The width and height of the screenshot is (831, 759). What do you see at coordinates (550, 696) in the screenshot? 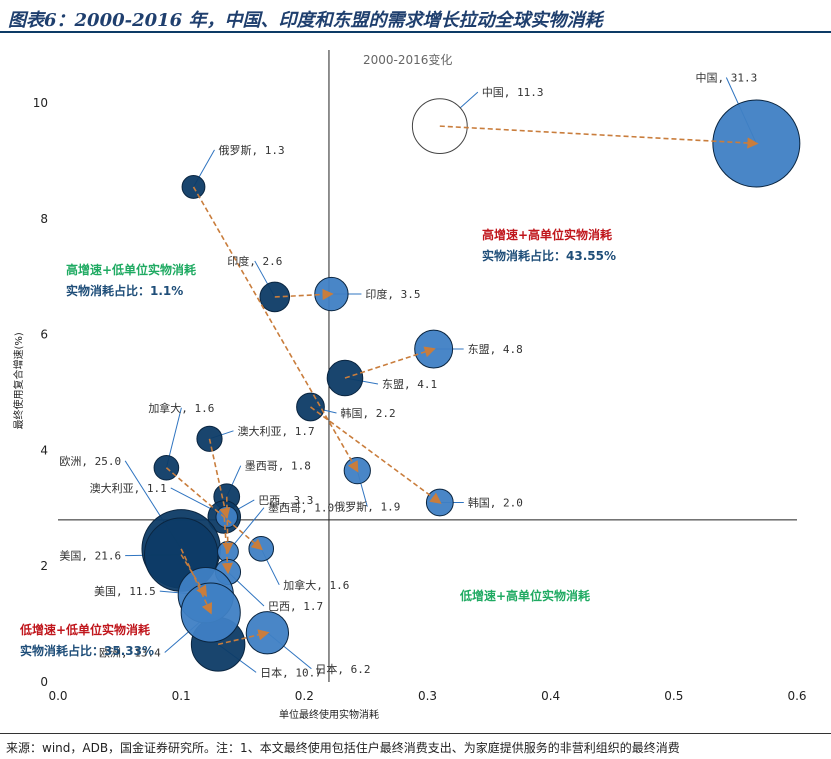
I see `x-tick-label: 0.4` at bounding box center [550, 696].